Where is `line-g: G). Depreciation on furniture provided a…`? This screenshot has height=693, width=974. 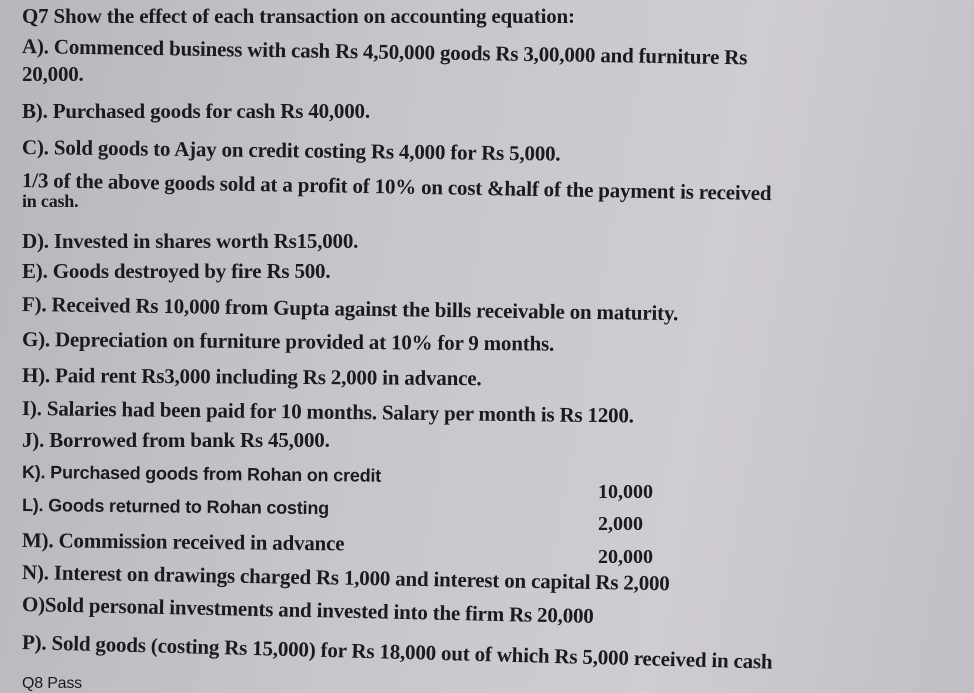 line-g: G). Depreciation on furniture provided a… is located at coordinates (288, 341).